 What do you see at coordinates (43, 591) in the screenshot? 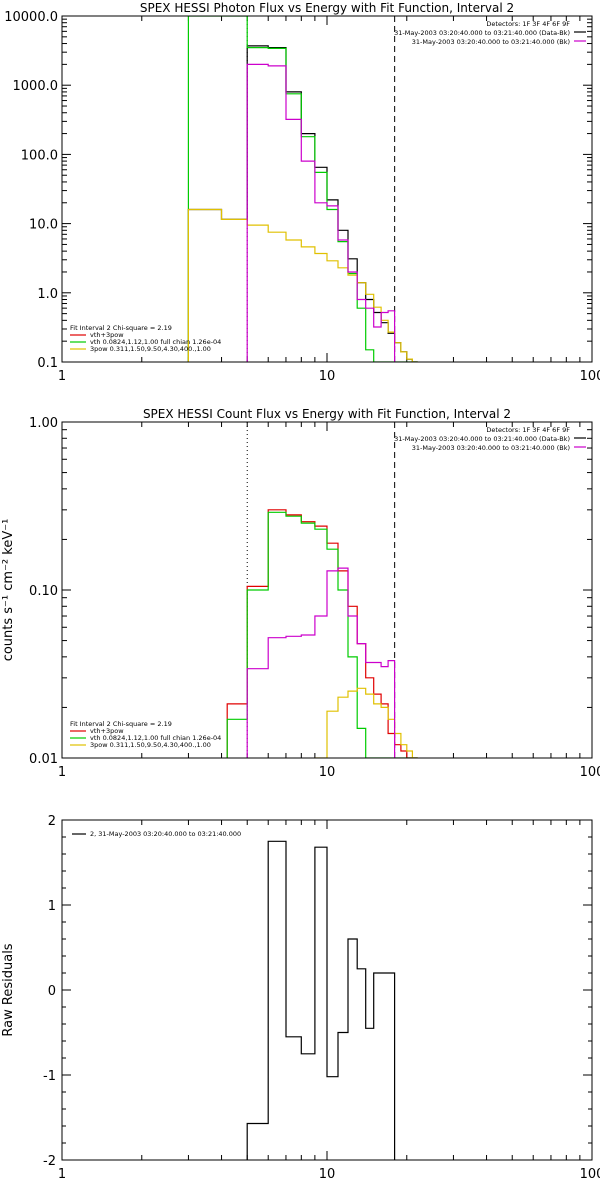
I see `y-tick-label: 0.10` at bounding box center [43, 591].